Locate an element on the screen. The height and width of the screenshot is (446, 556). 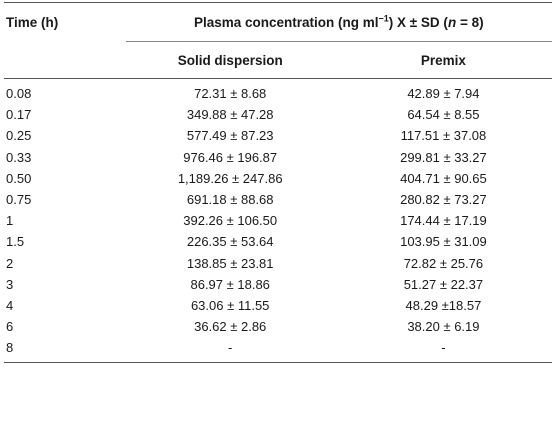
time-header: Time (h) is located at coordinates (32, 22).